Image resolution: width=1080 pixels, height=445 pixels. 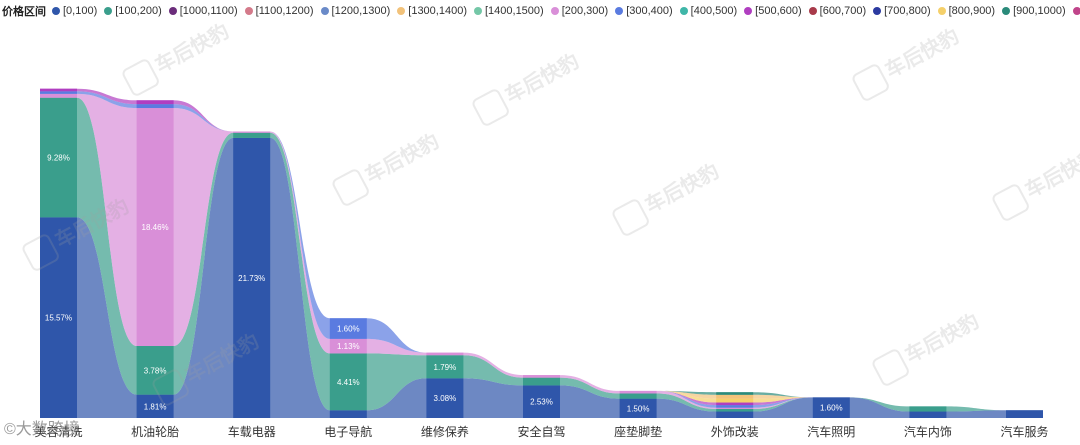 I want to click on legend-item: 1500<=, so click(x=1076, y=11).